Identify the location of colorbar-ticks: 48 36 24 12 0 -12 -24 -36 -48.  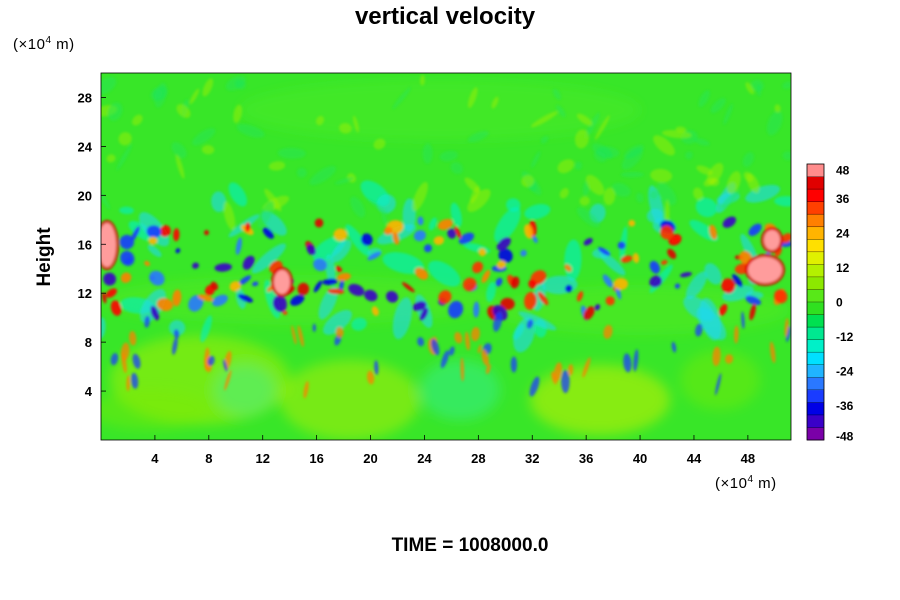
(845, 304).